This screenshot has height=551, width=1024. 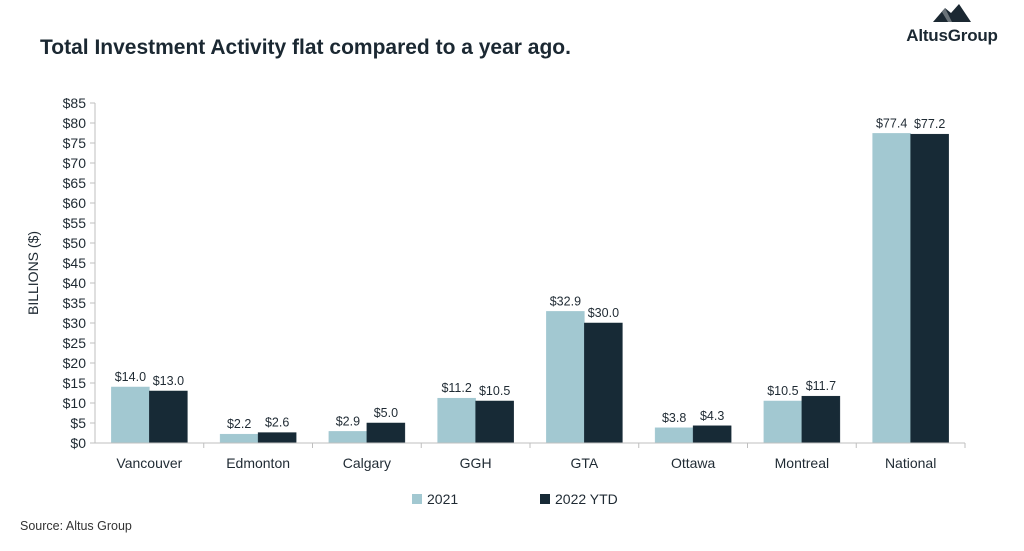 What do you see at coordinates (258, 463) in the screenshot?
I see `x-tick-label-edmonton: Edmonton` at bounding box center [258, 463].